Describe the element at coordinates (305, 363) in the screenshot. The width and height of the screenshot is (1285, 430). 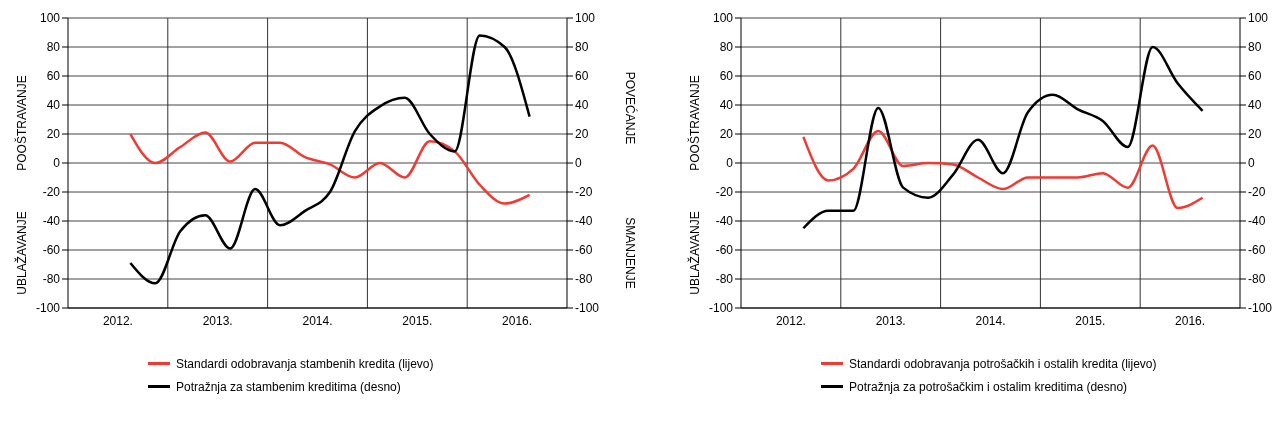
I see `legend-label: Standardi odobravanja stambenih kredita (lijevo)` at that location.